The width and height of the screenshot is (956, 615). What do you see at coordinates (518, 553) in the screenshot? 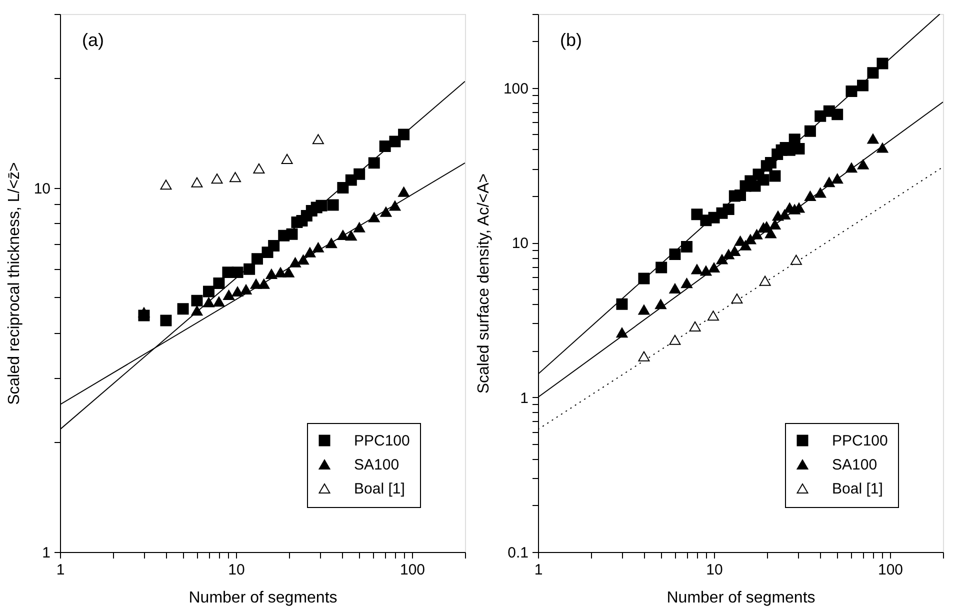
I see `y-tick-label: 0.1` at bounding box center [518, 553].